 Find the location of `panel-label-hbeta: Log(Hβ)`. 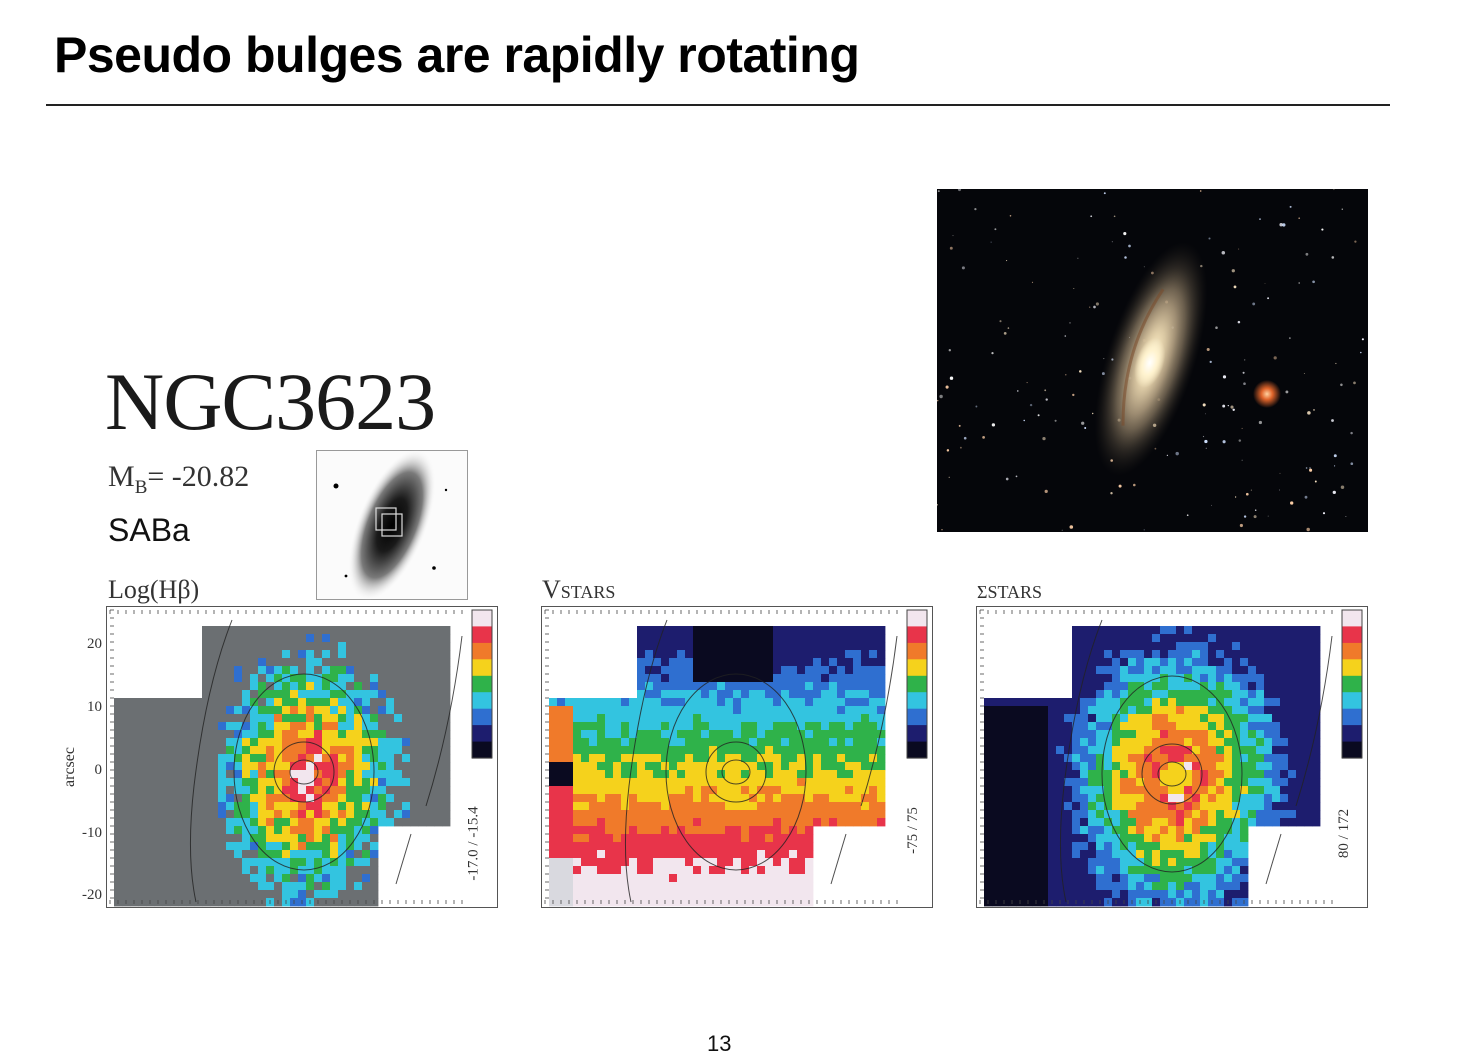

panel-label-hbeta: Log(Hβ) is located at coordinates (154, 589).